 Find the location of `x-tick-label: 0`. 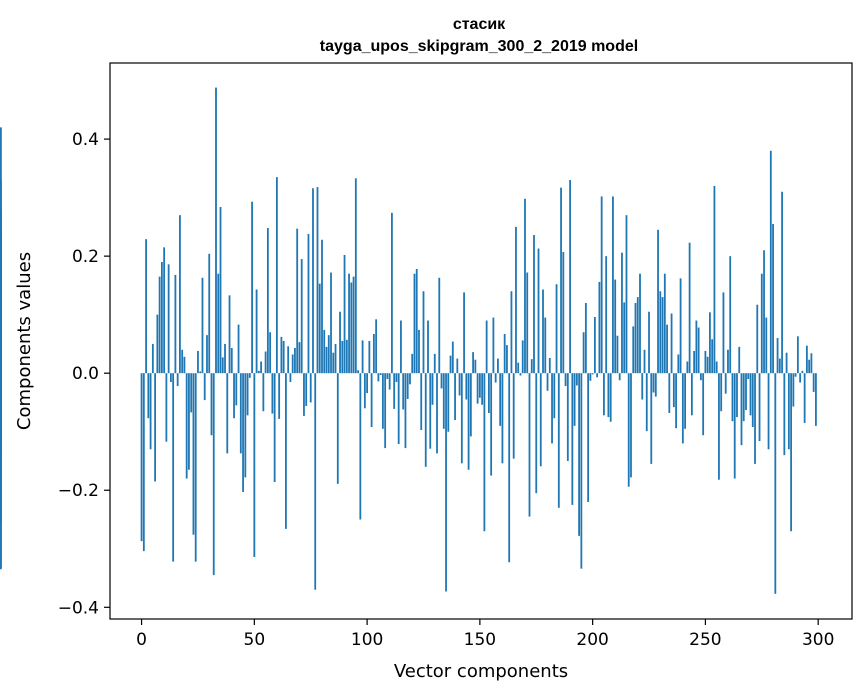

x-tick-label: 0 is located at coordinates (141, 640).